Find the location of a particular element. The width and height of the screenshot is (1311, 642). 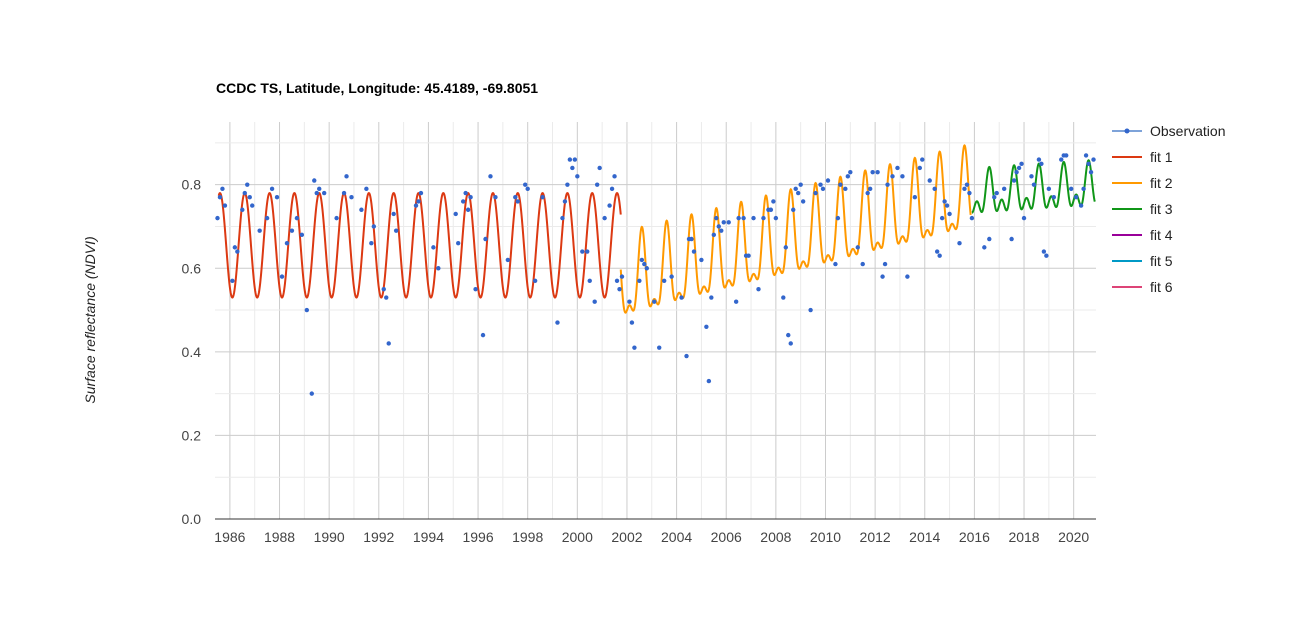

legend-label: fit 3 is located at coordinates (1161, 209).